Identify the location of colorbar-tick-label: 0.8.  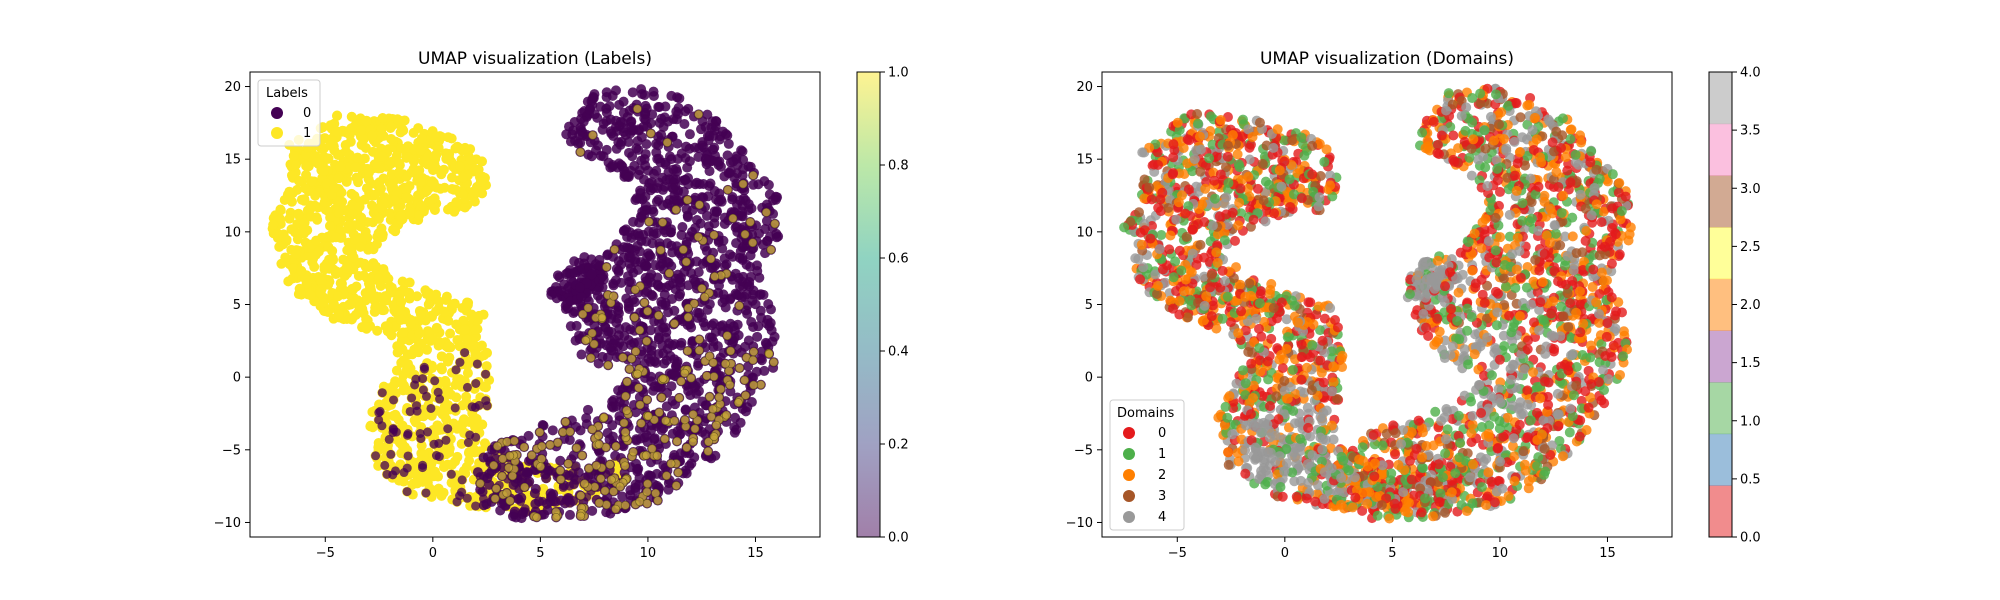
(898, 166).